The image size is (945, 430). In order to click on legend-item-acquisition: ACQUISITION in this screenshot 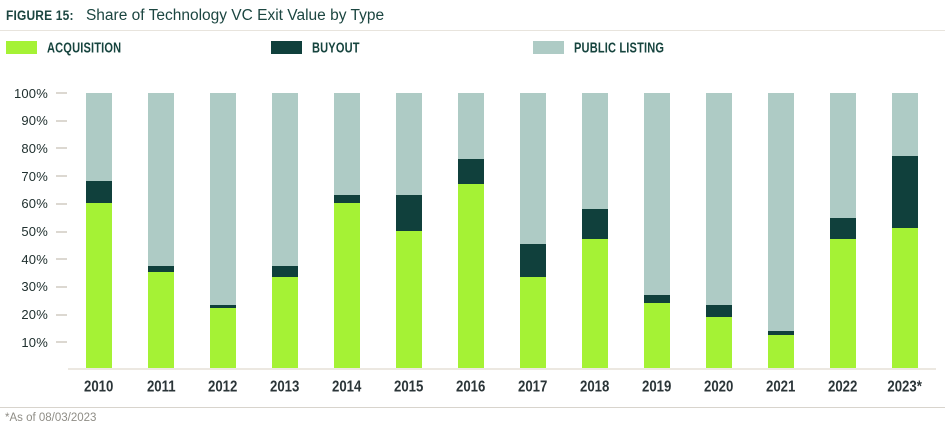, I will do `click(70, 47)`.